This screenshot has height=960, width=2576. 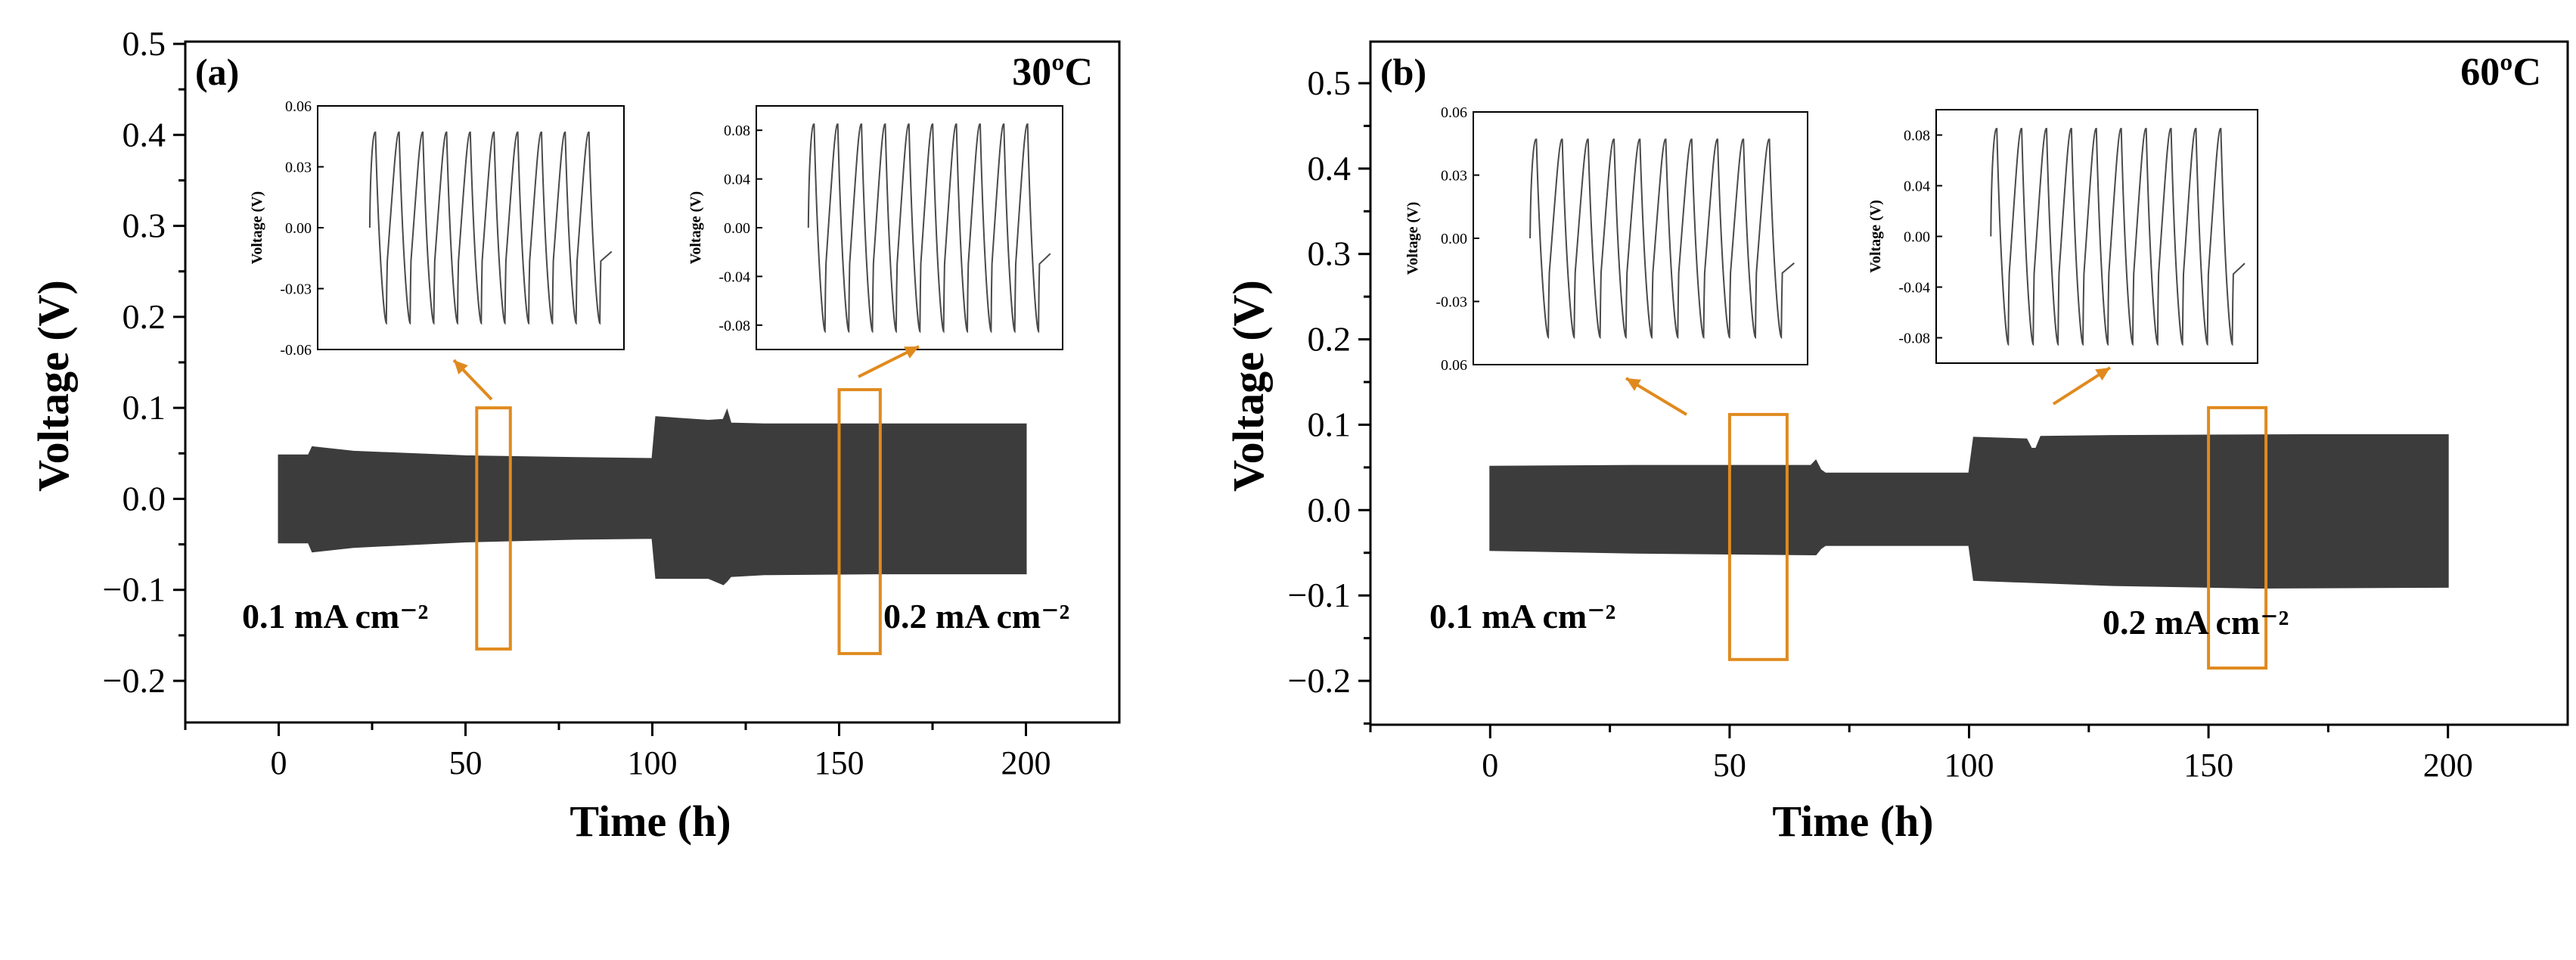 What do you see at coordinates (296, 350) in the screenshot?
I see `inset-y-tick-label: -0.06` at bounding box center [296, 350].